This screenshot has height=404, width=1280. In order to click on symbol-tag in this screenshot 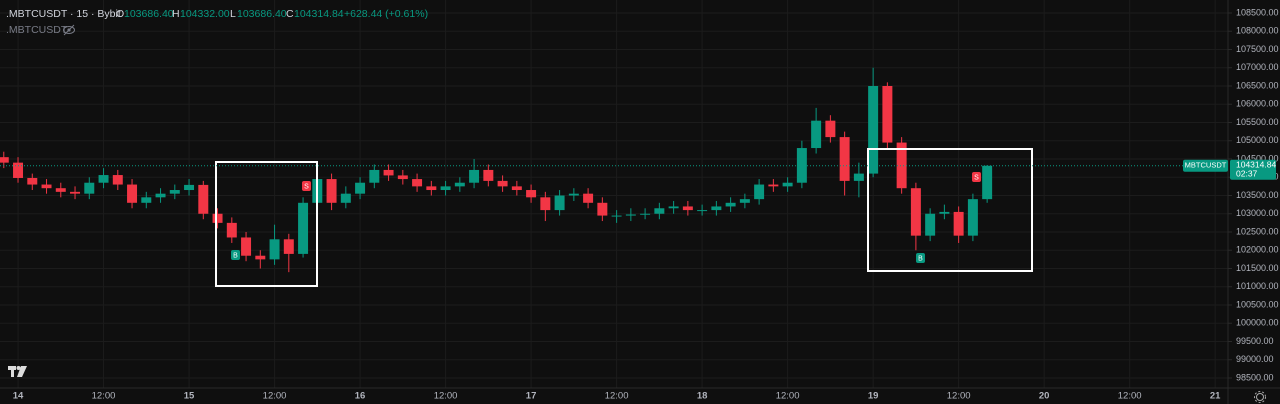, I will do `click(1205, 165)`.